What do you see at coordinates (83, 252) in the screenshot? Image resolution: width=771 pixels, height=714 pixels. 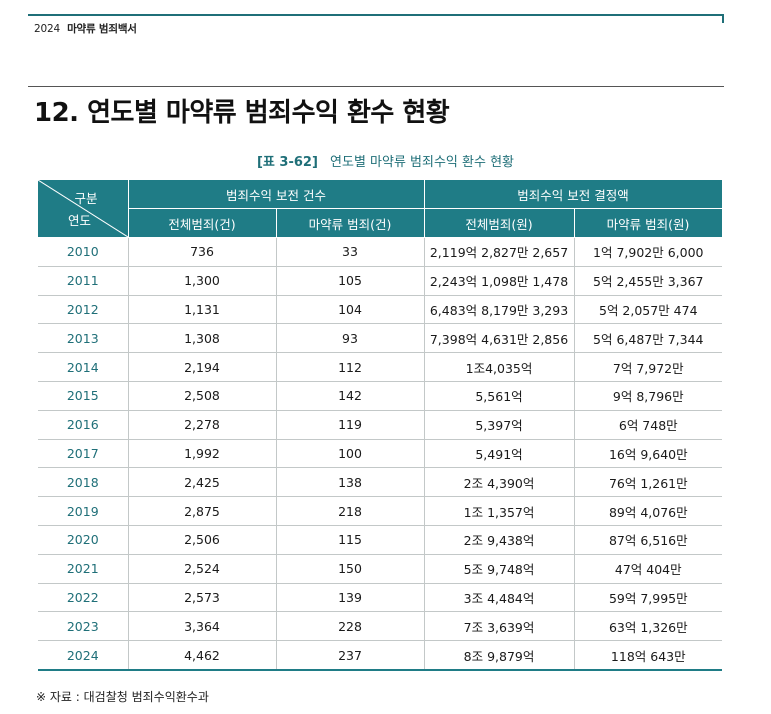 I see `year-cell: 2010` at bounding box center [83, 252].